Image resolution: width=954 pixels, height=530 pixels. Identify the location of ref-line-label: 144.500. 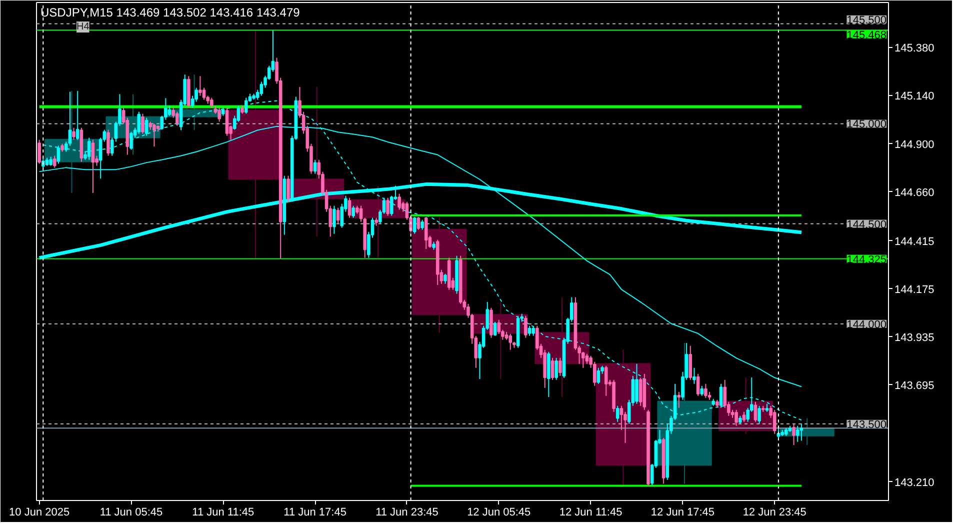
(866, 224).